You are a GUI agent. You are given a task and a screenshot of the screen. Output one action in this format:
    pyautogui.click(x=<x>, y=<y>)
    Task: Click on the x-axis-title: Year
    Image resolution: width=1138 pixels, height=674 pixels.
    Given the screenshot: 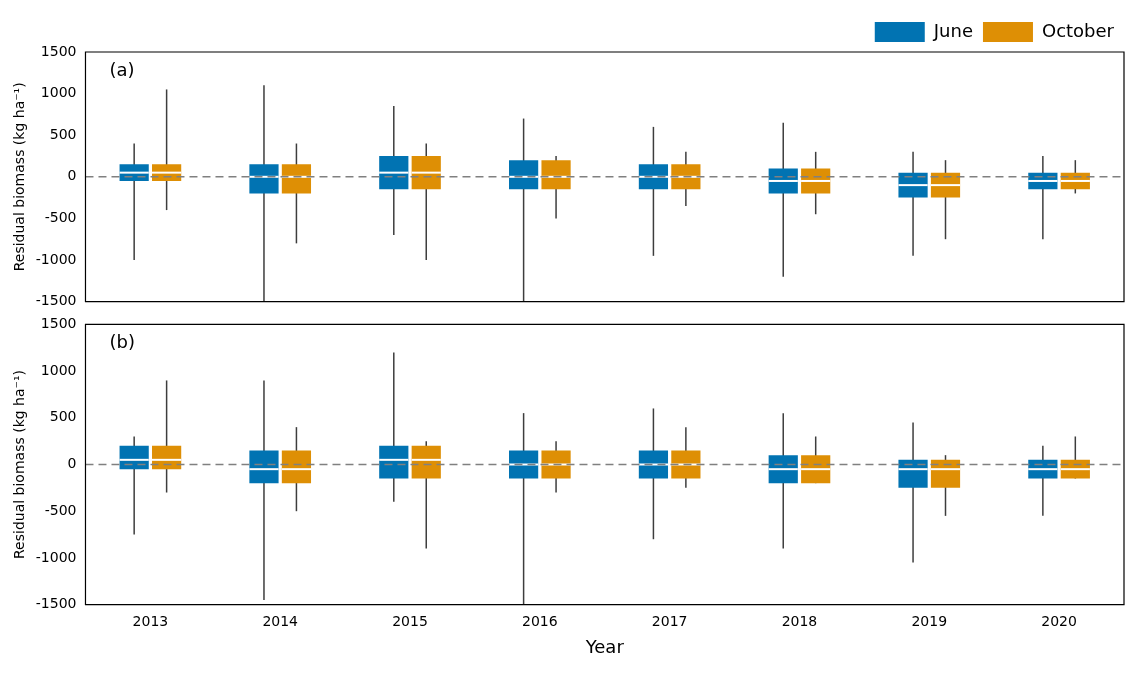 What is the action you would take?
    pyautogui.click(x=604, y=646)
    